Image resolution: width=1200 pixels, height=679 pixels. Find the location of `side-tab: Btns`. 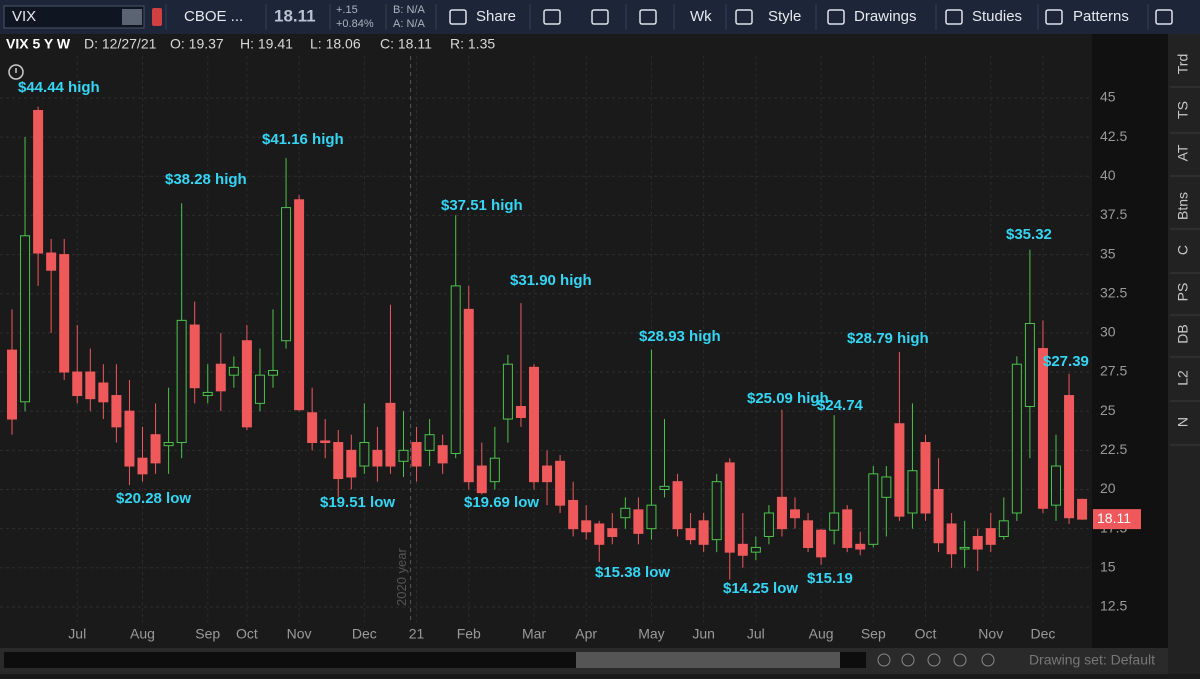

side-tab: Btns is located at coordinates (1183, 206).